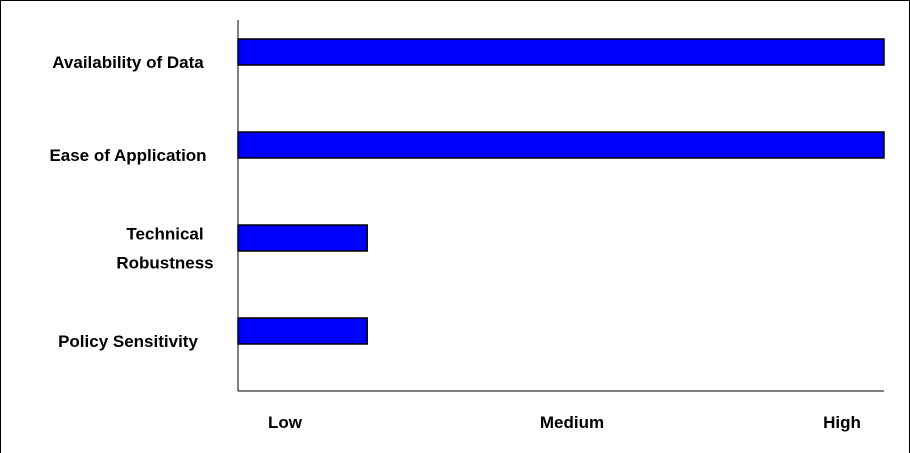 Image resolution: width=910 pixels, height=453 pixels. Describe the element at coordinates (128, 62) in the screenshot. I see `category-label-0-line-0: Availability of Data` at that location.